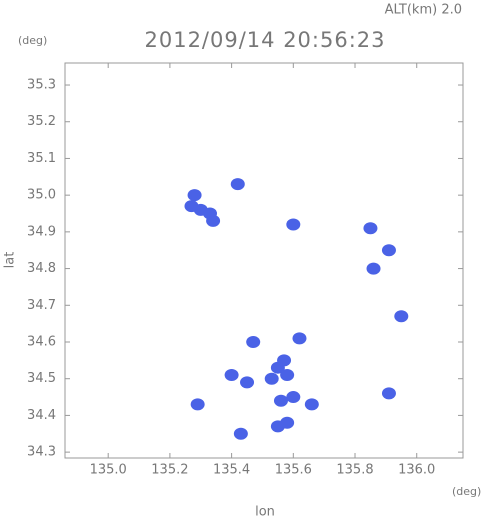 This screenshot has height=521, width=491. What do you see at coordinates (41, 378) in the screenshot?
I see `y-tick-label: 34.5` at bounding box center [41, 378].